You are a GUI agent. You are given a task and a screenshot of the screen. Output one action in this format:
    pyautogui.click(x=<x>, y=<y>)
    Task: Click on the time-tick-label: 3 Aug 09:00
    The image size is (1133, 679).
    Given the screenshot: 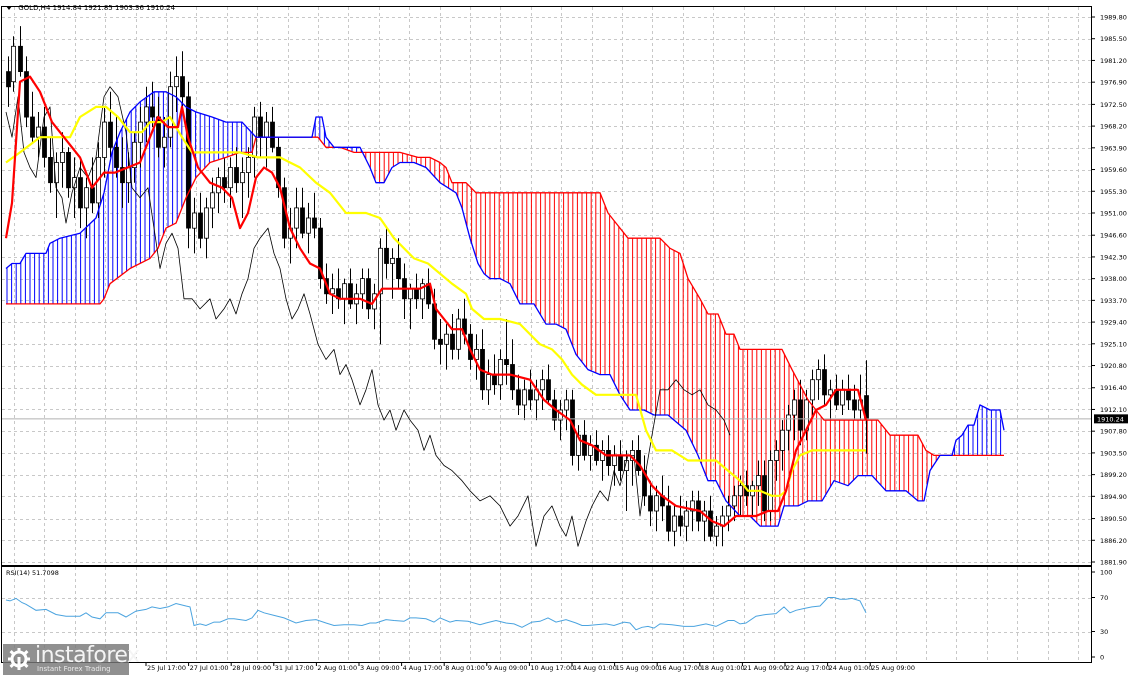 What is the action you would take?
    pyautogui.click(x=380, y=668)
    